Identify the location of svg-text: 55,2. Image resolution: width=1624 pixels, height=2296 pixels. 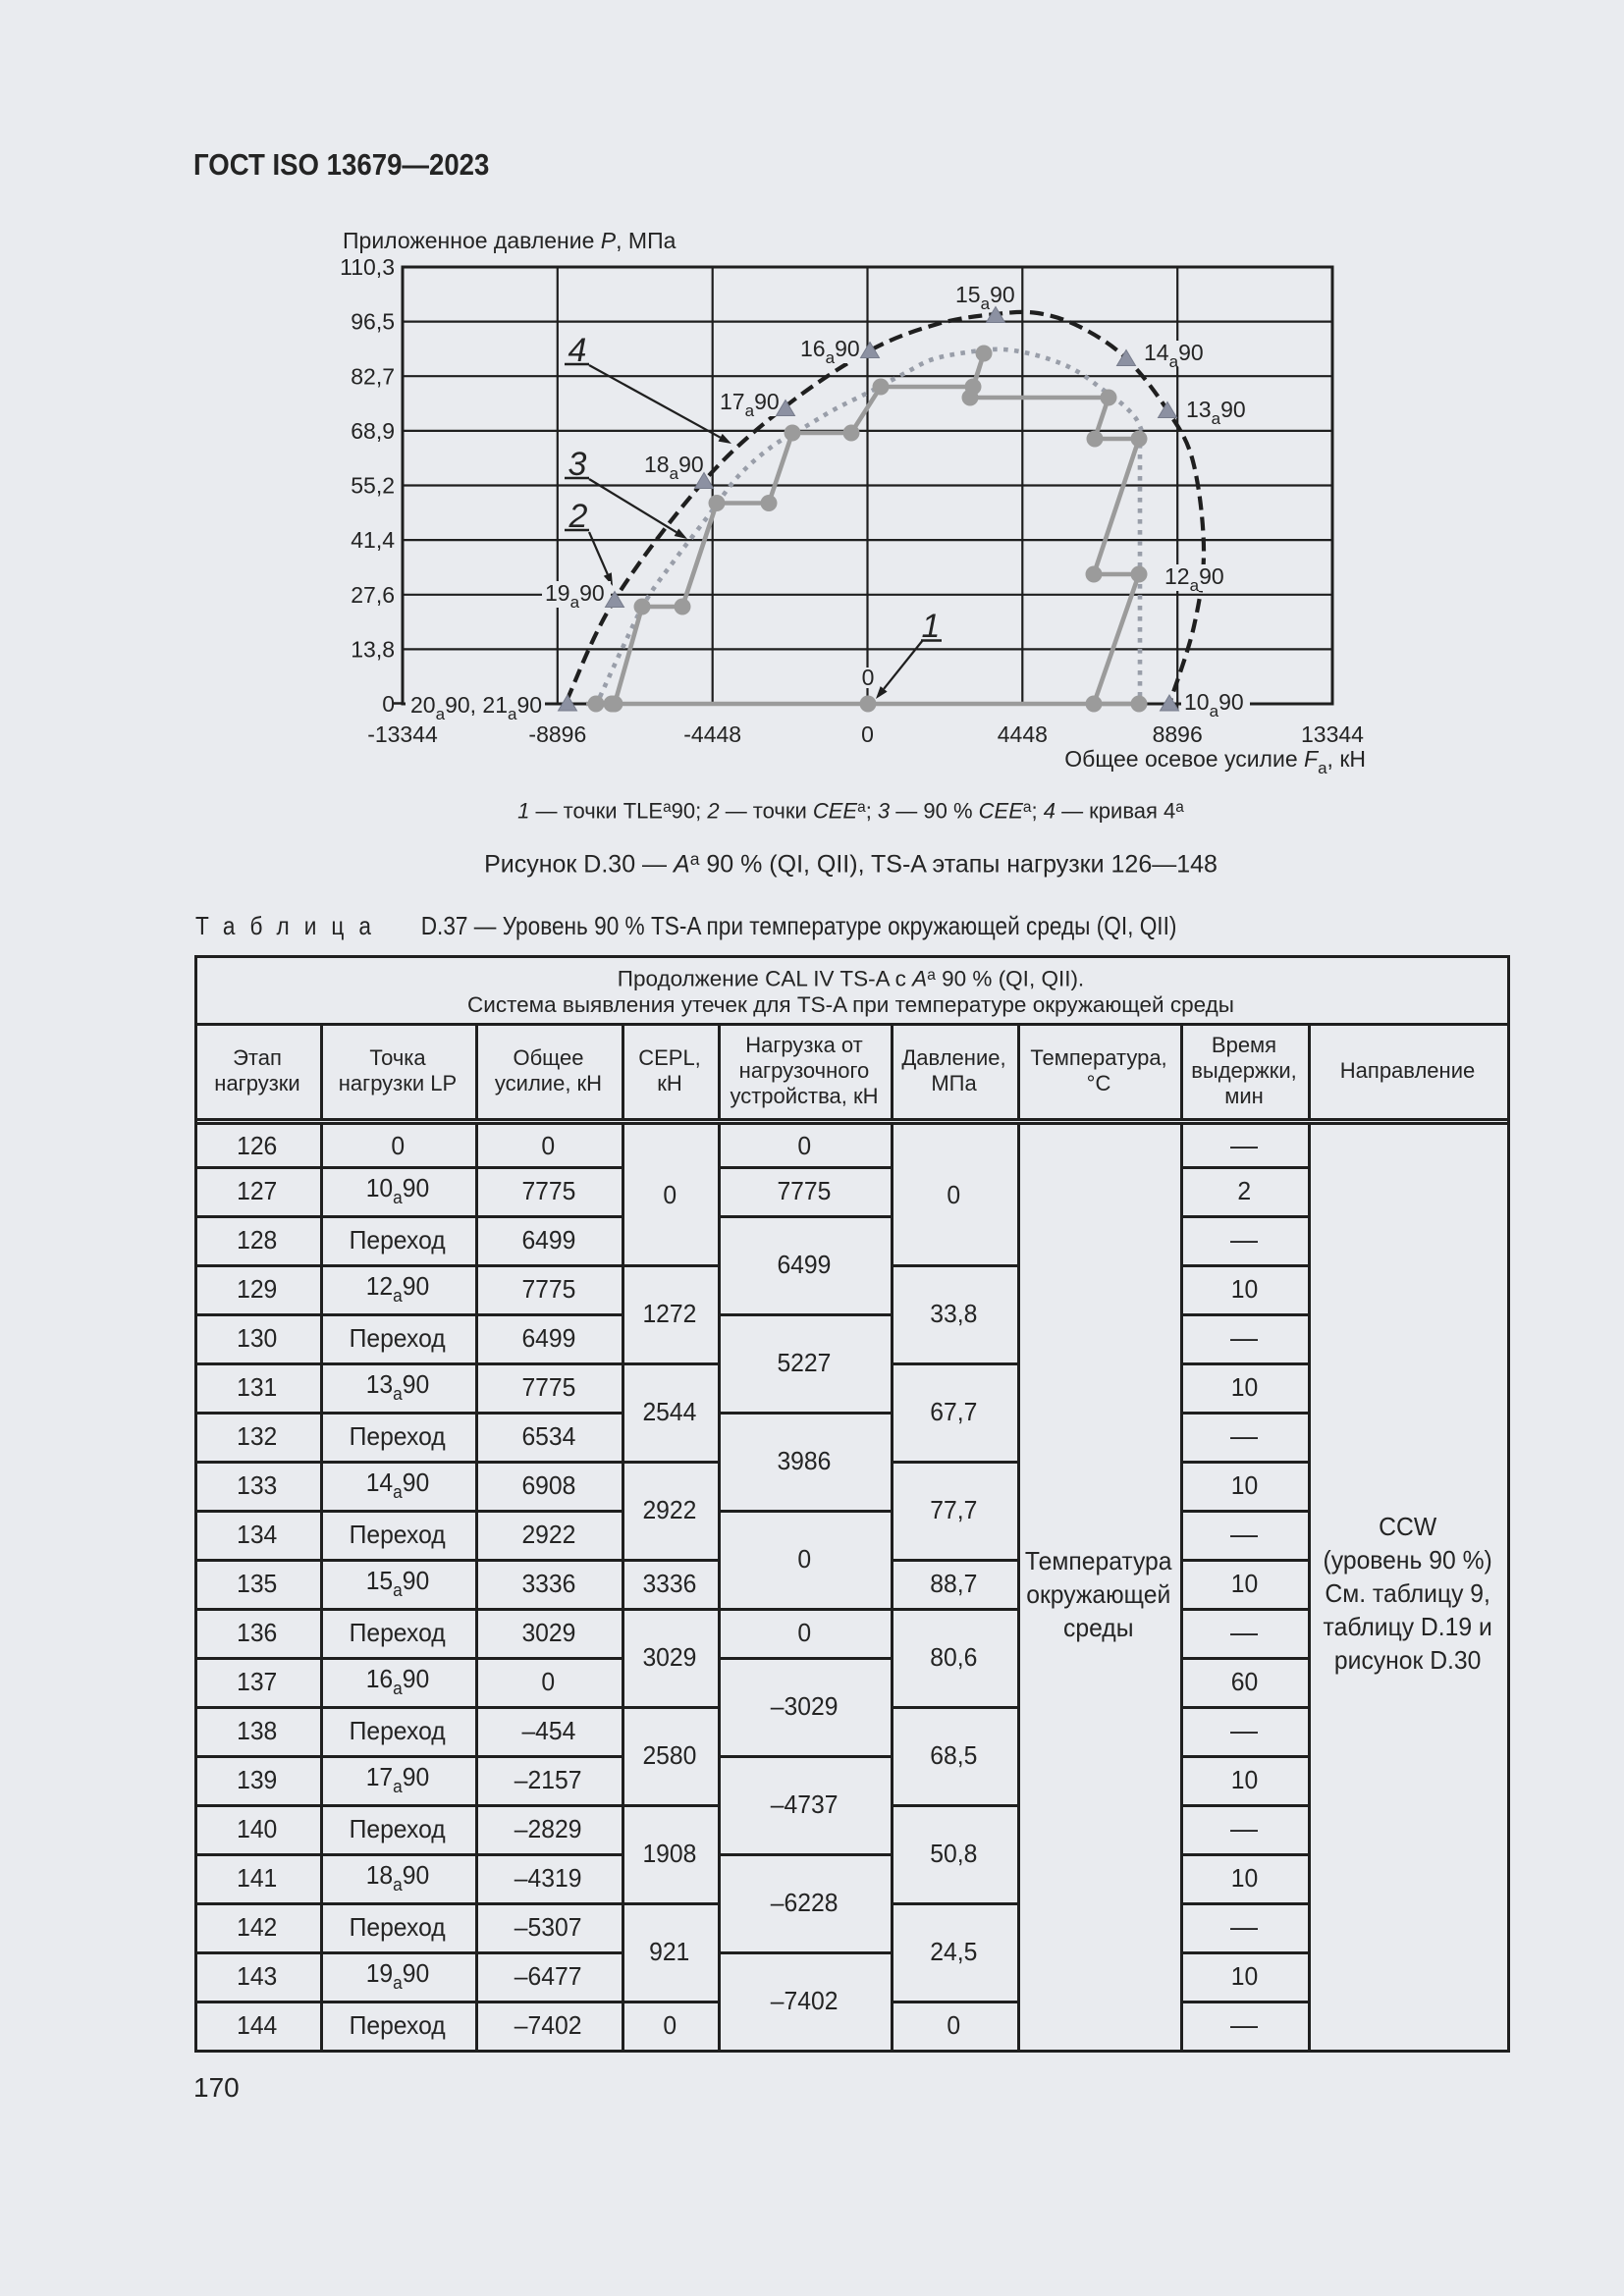
(373, 486).